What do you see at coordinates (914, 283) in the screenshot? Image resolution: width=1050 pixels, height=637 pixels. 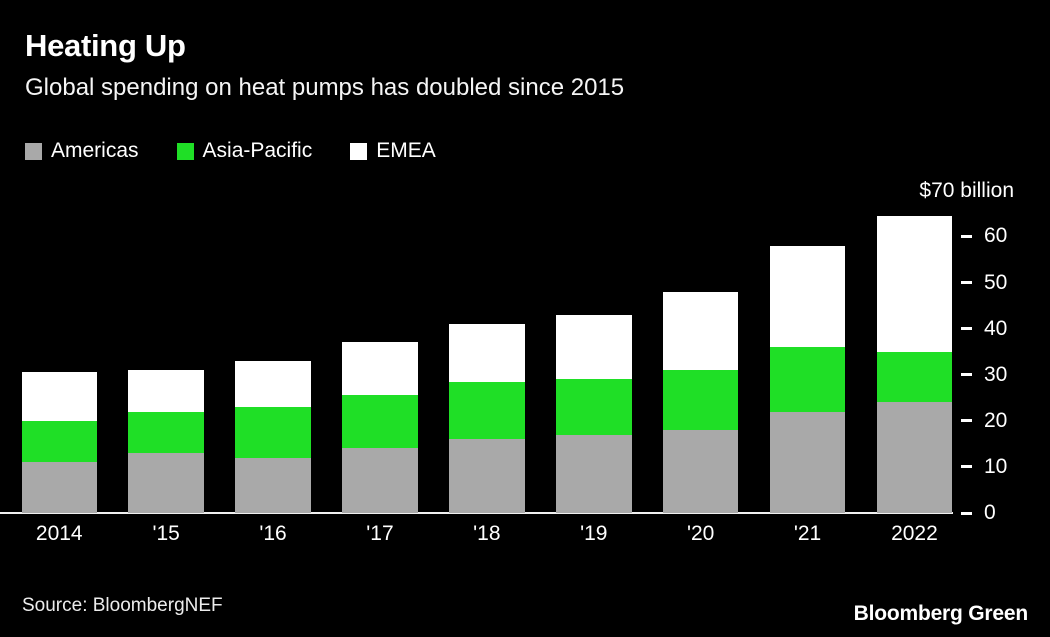 I see `bar-segment-emea-2022` at bounding box center [914, 283].